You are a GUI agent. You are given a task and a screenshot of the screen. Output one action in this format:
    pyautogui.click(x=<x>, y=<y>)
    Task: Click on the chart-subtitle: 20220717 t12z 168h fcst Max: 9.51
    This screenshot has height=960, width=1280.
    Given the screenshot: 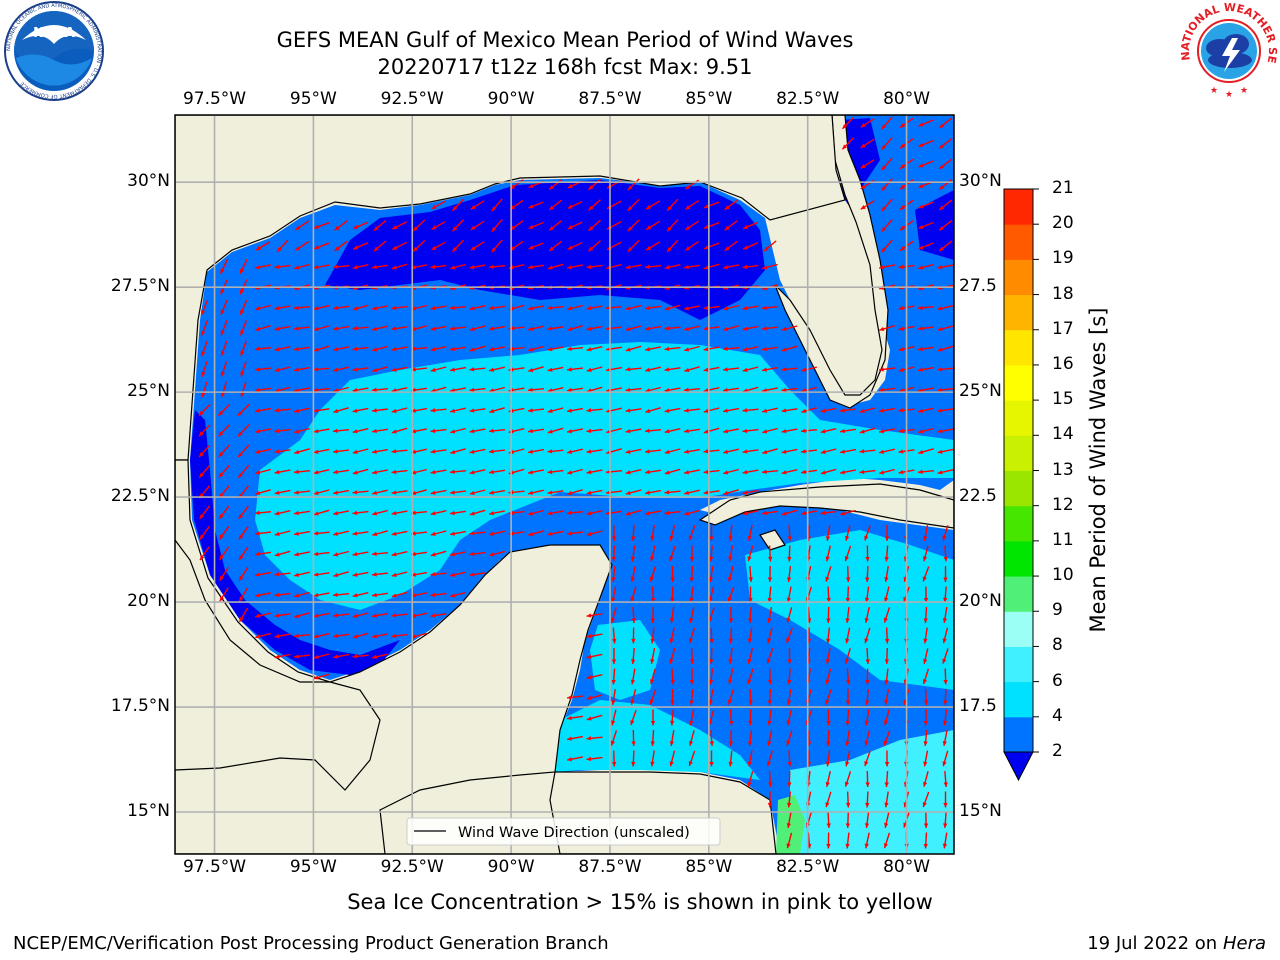 What is the action you would take?
    pyautogui.click(x=565, y=67)
    